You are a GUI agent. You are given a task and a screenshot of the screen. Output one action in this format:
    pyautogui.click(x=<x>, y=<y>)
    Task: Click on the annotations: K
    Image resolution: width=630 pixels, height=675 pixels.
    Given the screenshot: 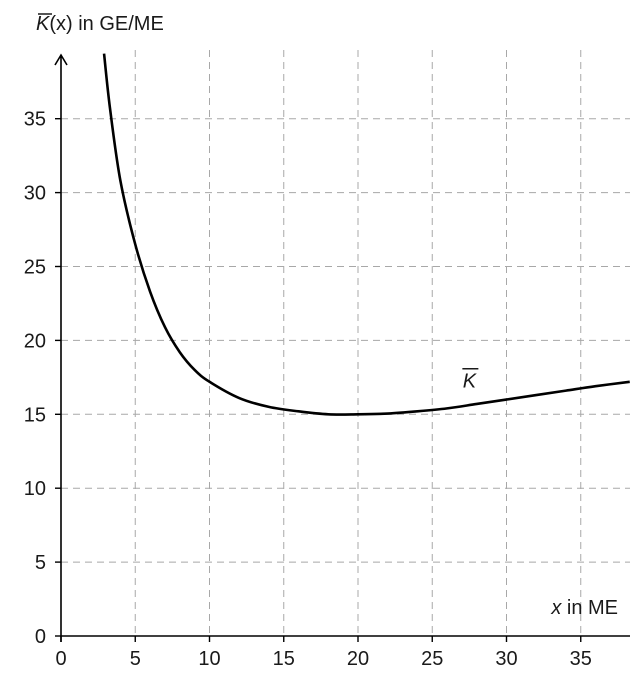 What is the action you would take?
    pyautogui.click(x=470, y=380)
    